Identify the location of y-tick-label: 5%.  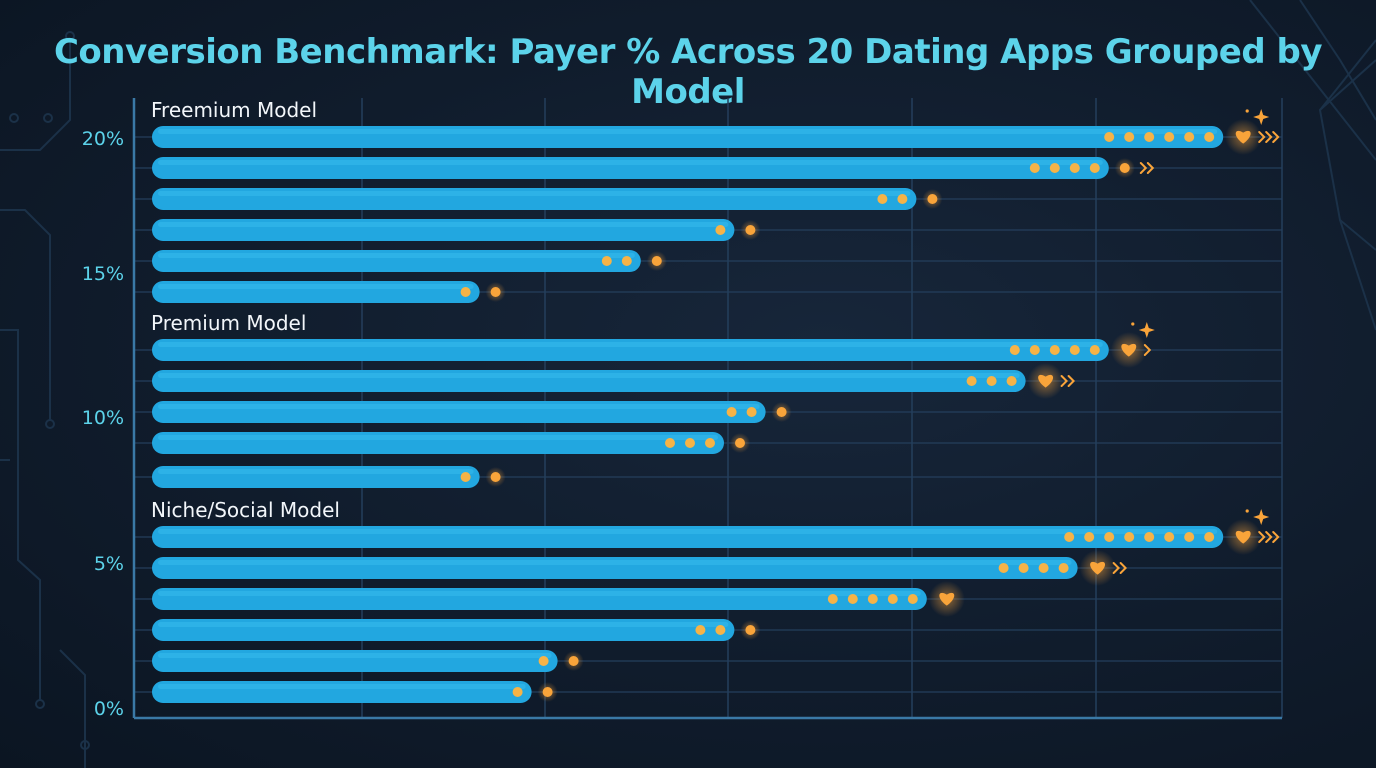
(109, 564).